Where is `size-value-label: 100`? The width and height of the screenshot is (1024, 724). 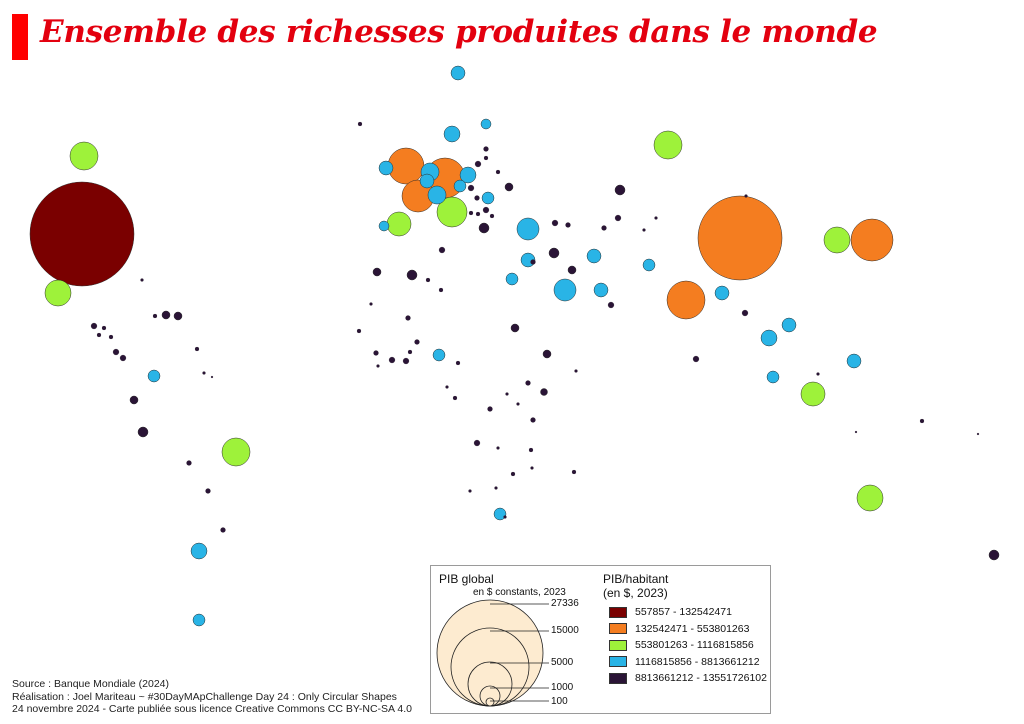
size-value-label: 100 is located at coordinates (559, 701).